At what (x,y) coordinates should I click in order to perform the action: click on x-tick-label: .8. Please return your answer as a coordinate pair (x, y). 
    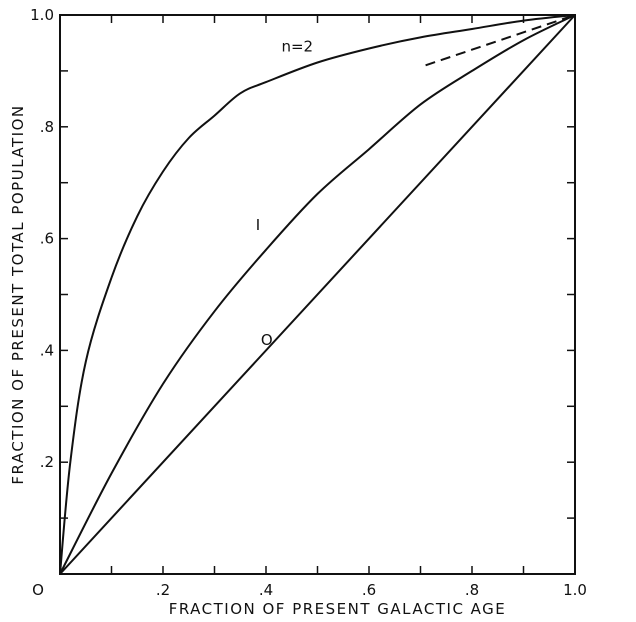
    Looking at the image, I should click on (472, 590).